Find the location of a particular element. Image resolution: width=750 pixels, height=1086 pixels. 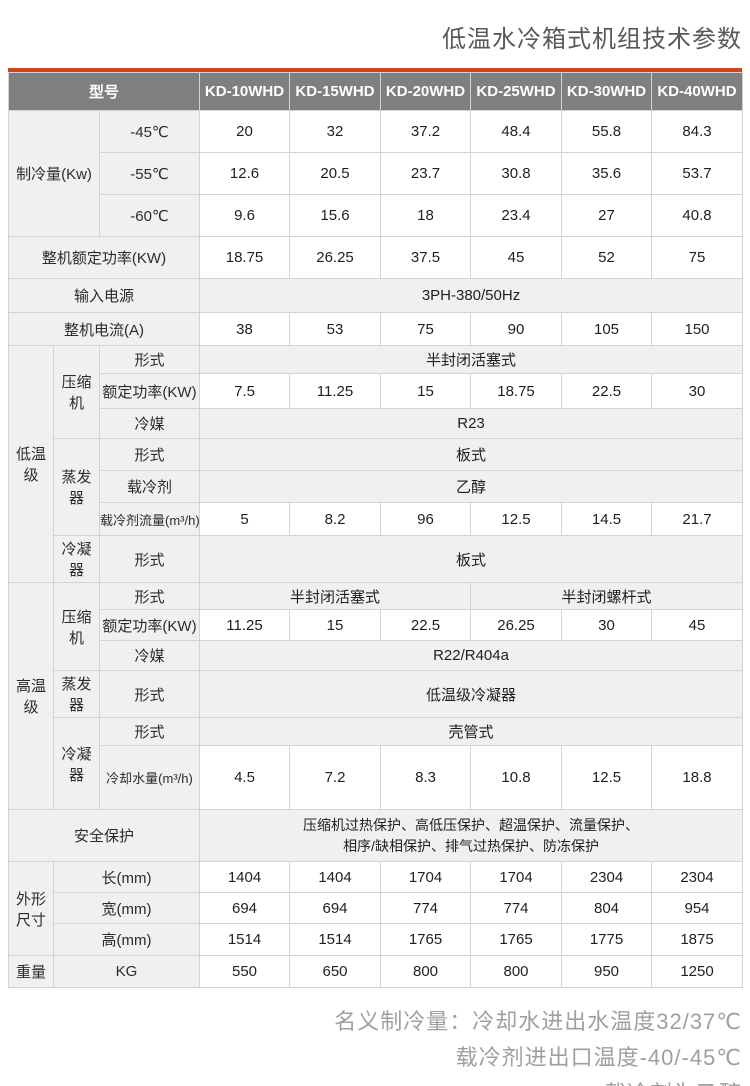

merged-value-cell: R22/R404a is located at coordinates (471, 655).